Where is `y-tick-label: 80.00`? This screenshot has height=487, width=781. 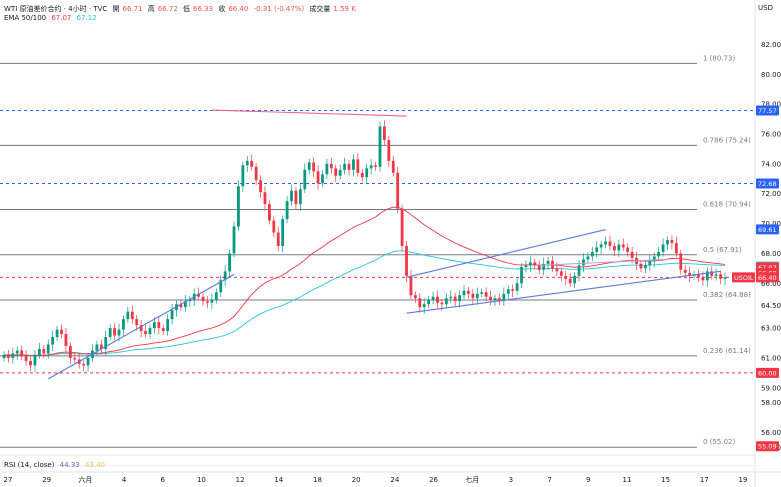 y-tick-label: 80.00 is located at coordinates (771, 75).